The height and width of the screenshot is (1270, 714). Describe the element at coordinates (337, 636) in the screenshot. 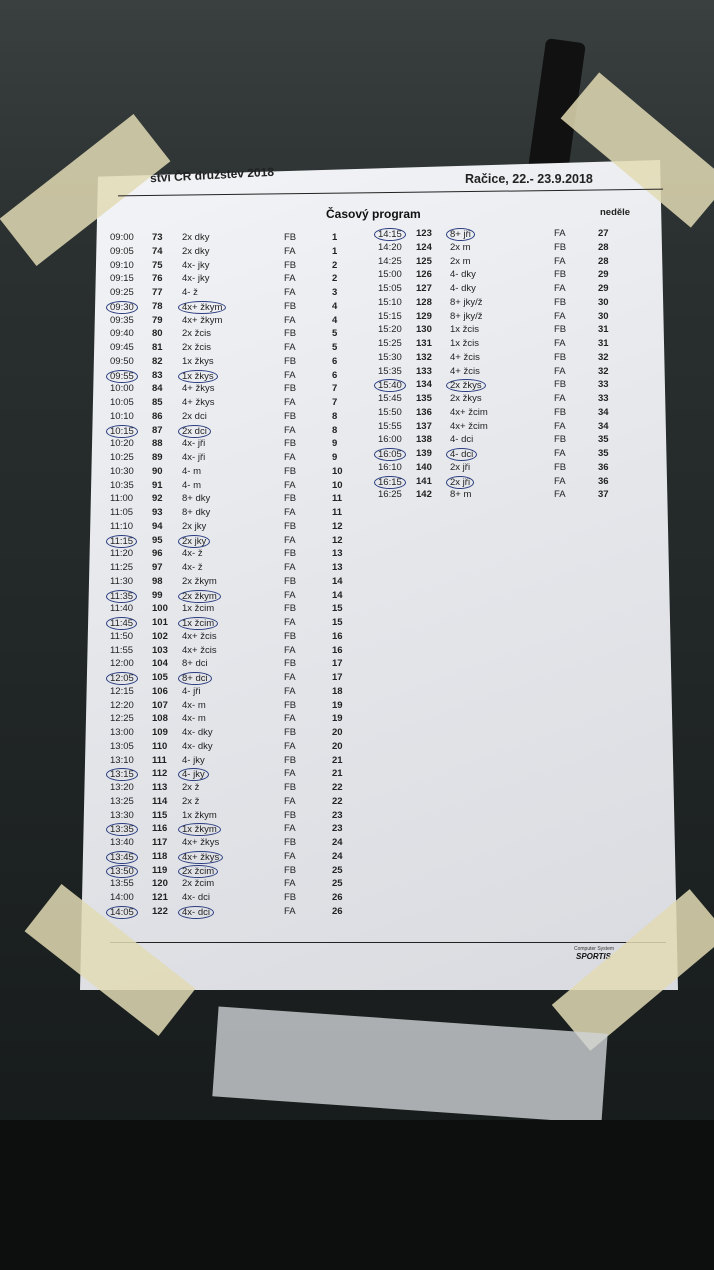

I see `heat: 16` at that location.